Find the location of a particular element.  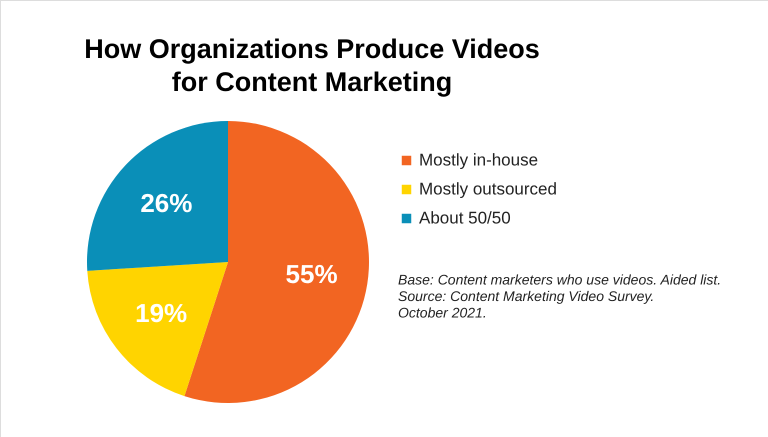

legend-label: Mostly in-house is located at coordinates (478, 160).